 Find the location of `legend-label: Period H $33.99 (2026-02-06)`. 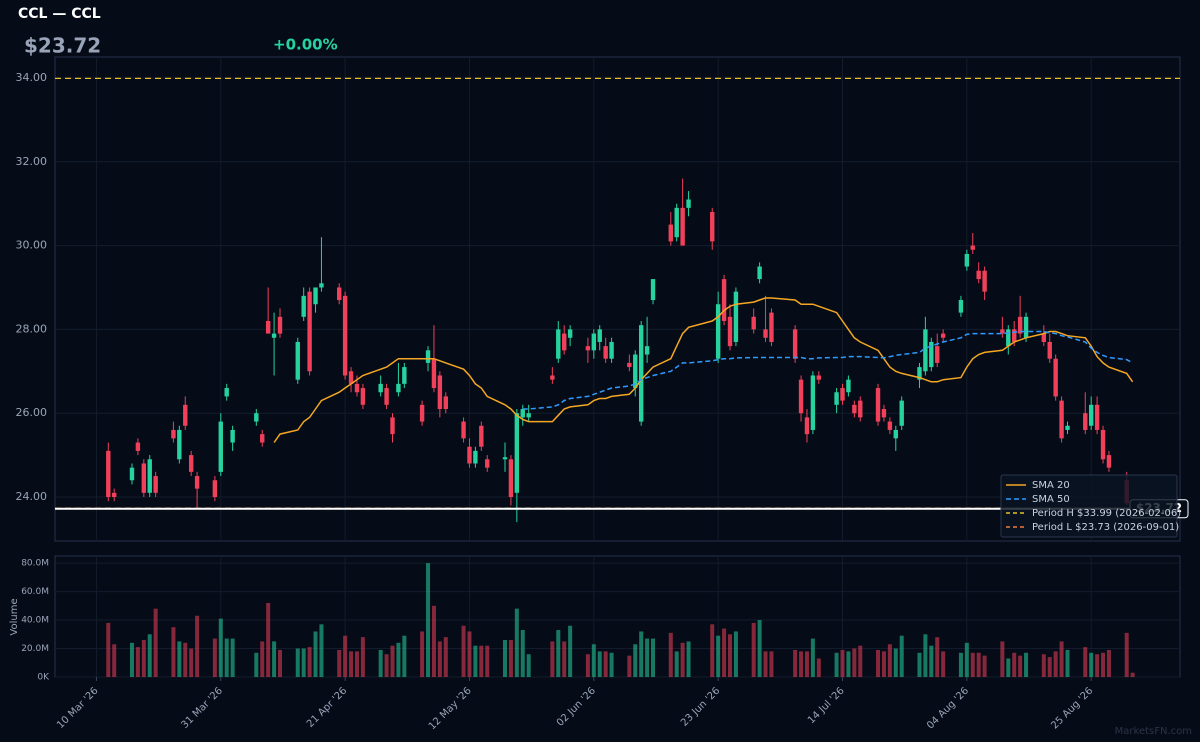

legend-label: Period H $33.99 (2026-02-06) is located at coordinates (1106, 513).